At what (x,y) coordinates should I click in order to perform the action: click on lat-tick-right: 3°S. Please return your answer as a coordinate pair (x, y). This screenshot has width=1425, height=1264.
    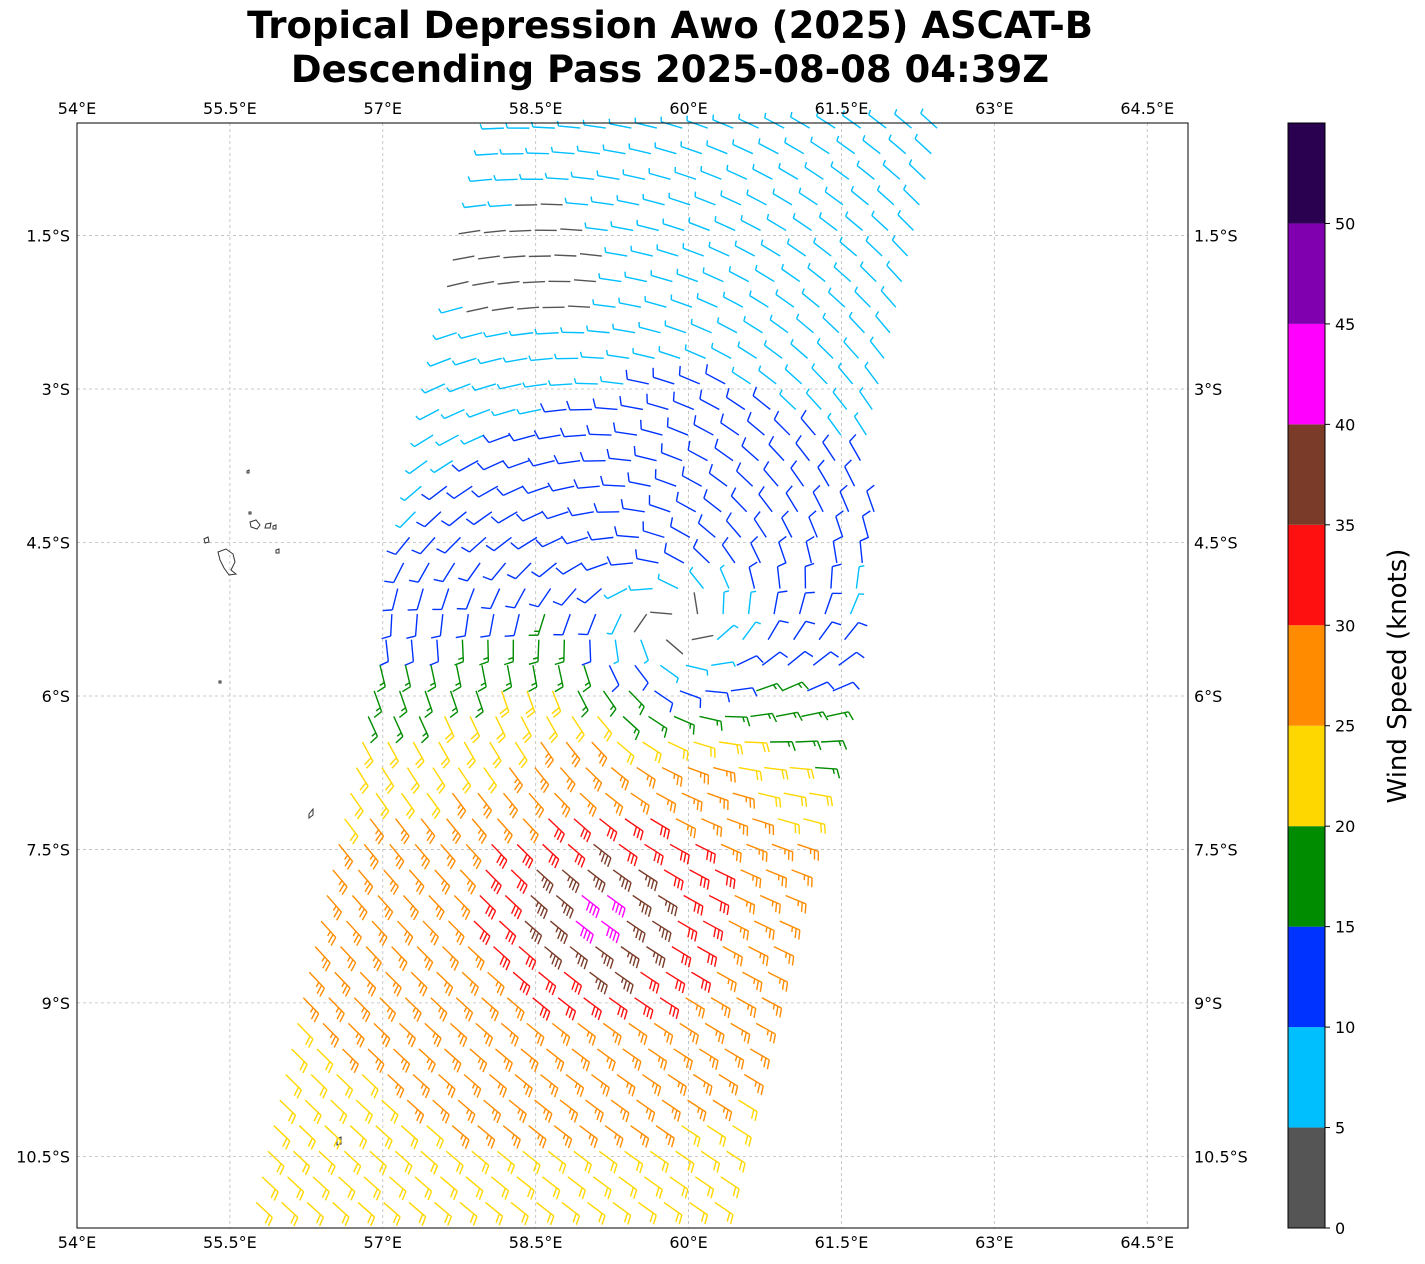
    Looking at the image, I should click on (1208, 389).